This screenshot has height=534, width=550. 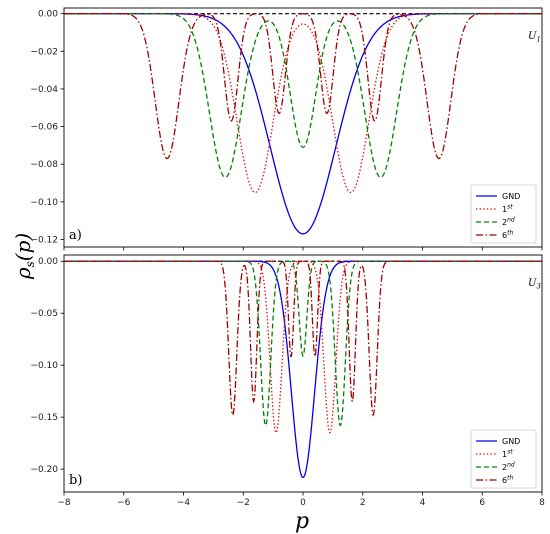 I want to click on potential-label: U1, so click(x=534, y=37).